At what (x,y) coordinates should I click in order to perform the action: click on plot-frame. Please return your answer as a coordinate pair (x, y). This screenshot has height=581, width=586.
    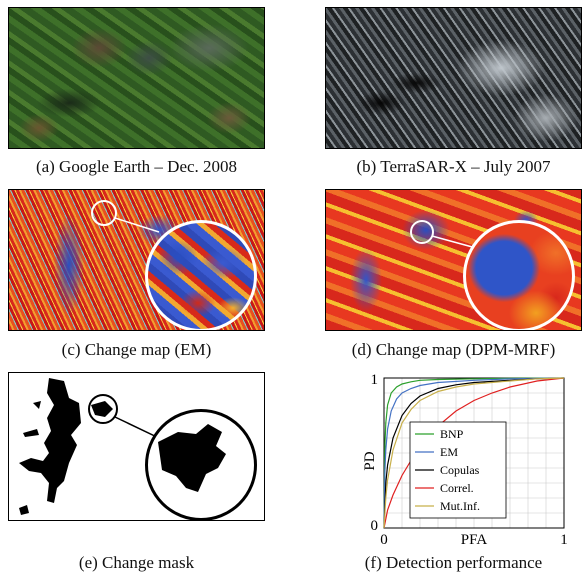
    Looking at the image, I should click on (474, 453).